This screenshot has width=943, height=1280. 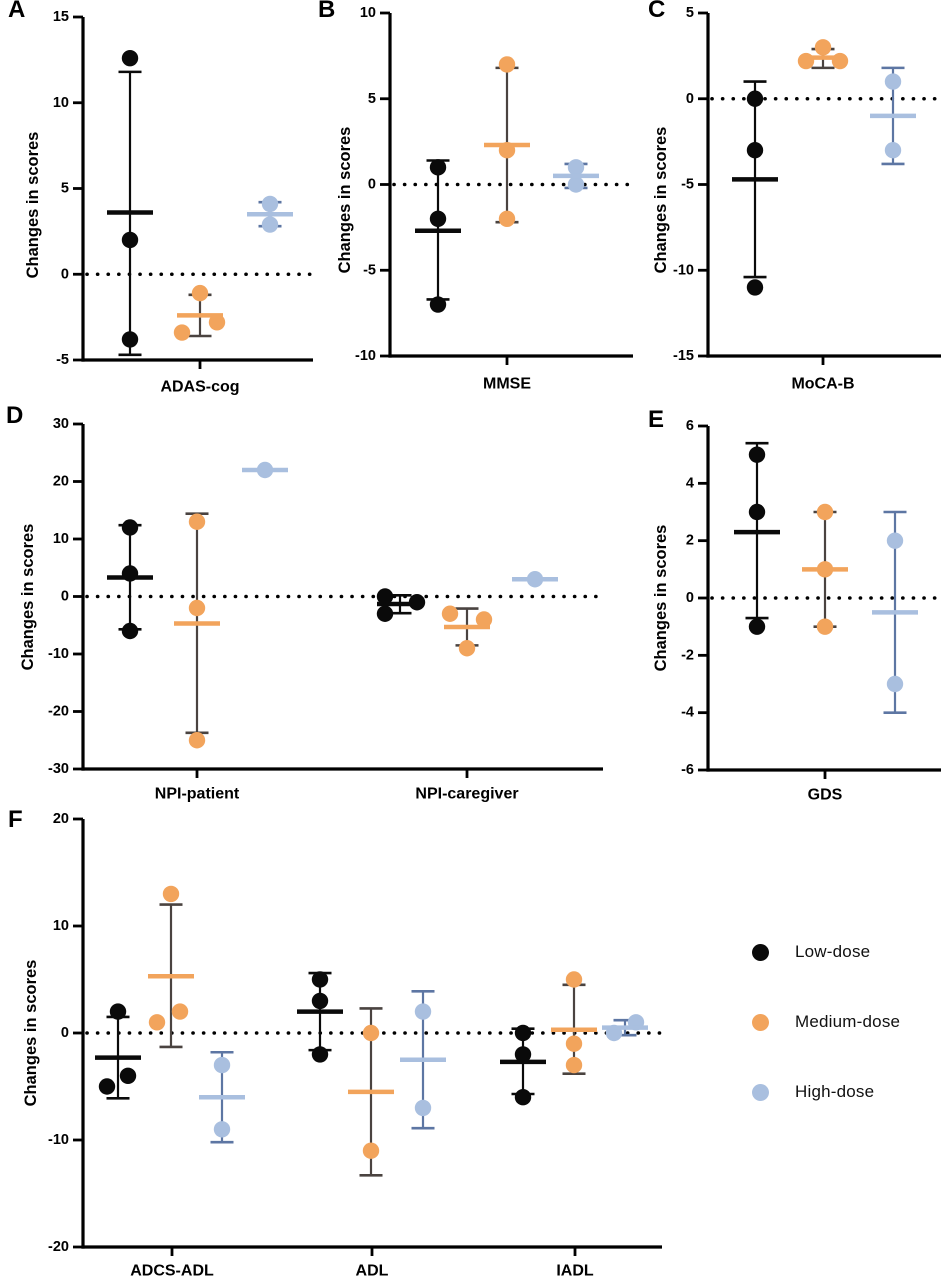 What do you see at coordinates (58, 769) in the screenshot?
I see `y-tick-label: -30` at bounding box center [58, 769].